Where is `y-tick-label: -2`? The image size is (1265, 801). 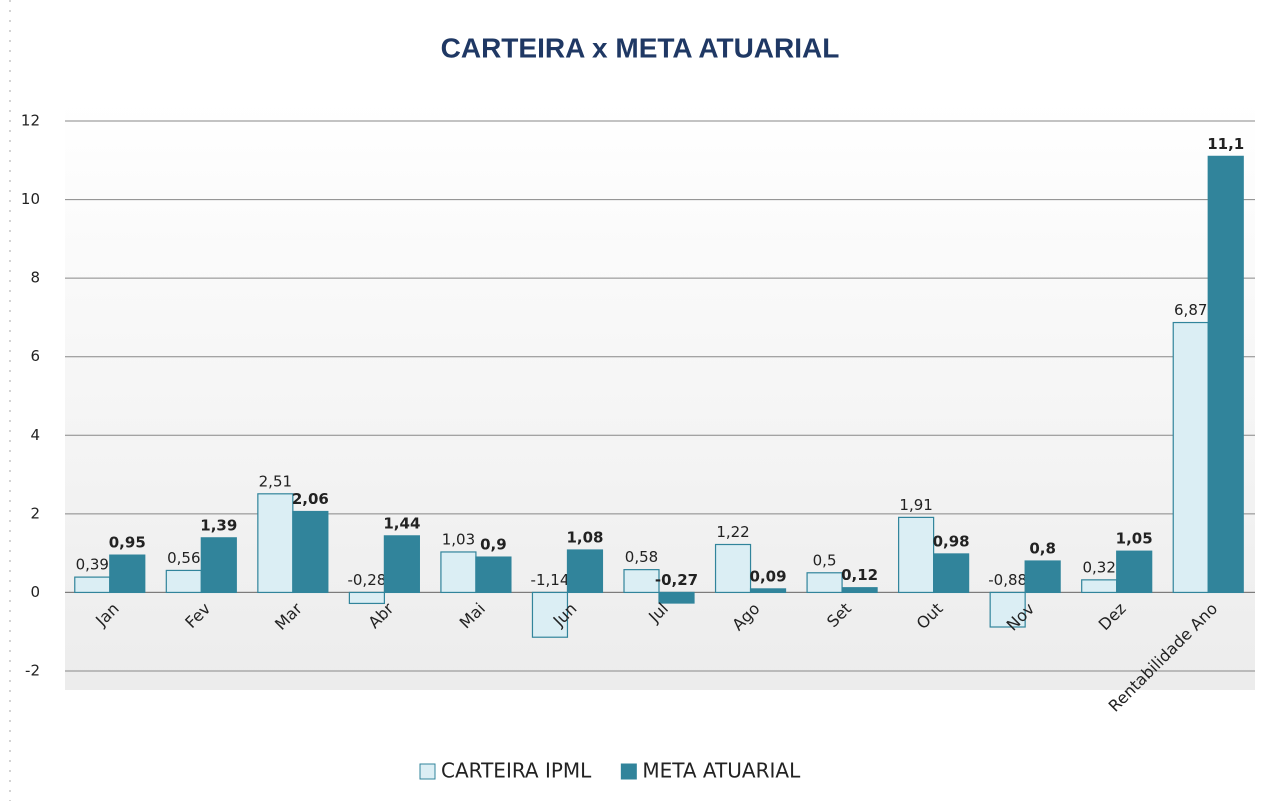 y-tick-label: -2 is located at coordinates (32, 671).